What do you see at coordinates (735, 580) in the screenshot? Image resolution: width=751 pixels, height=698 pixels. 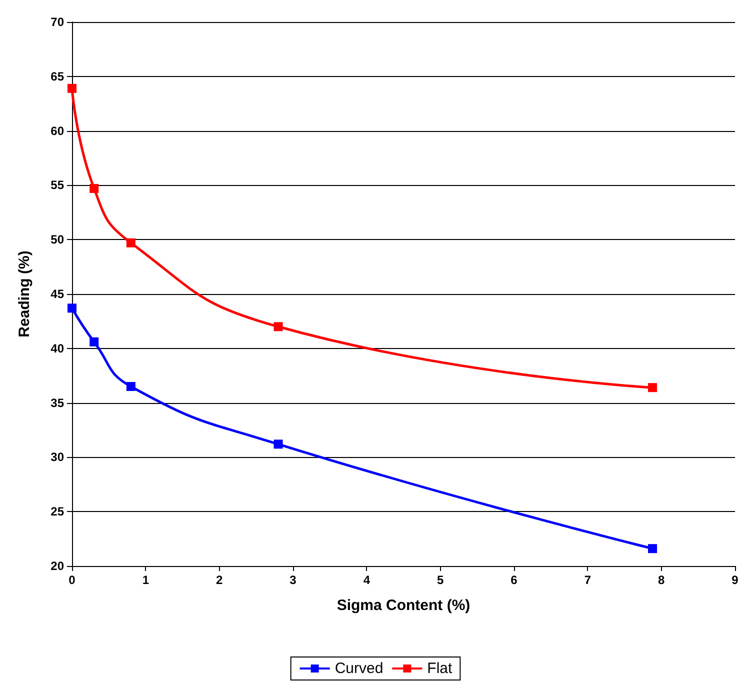 I see `x-tick-label: 9` at bounding box center [735, 580].